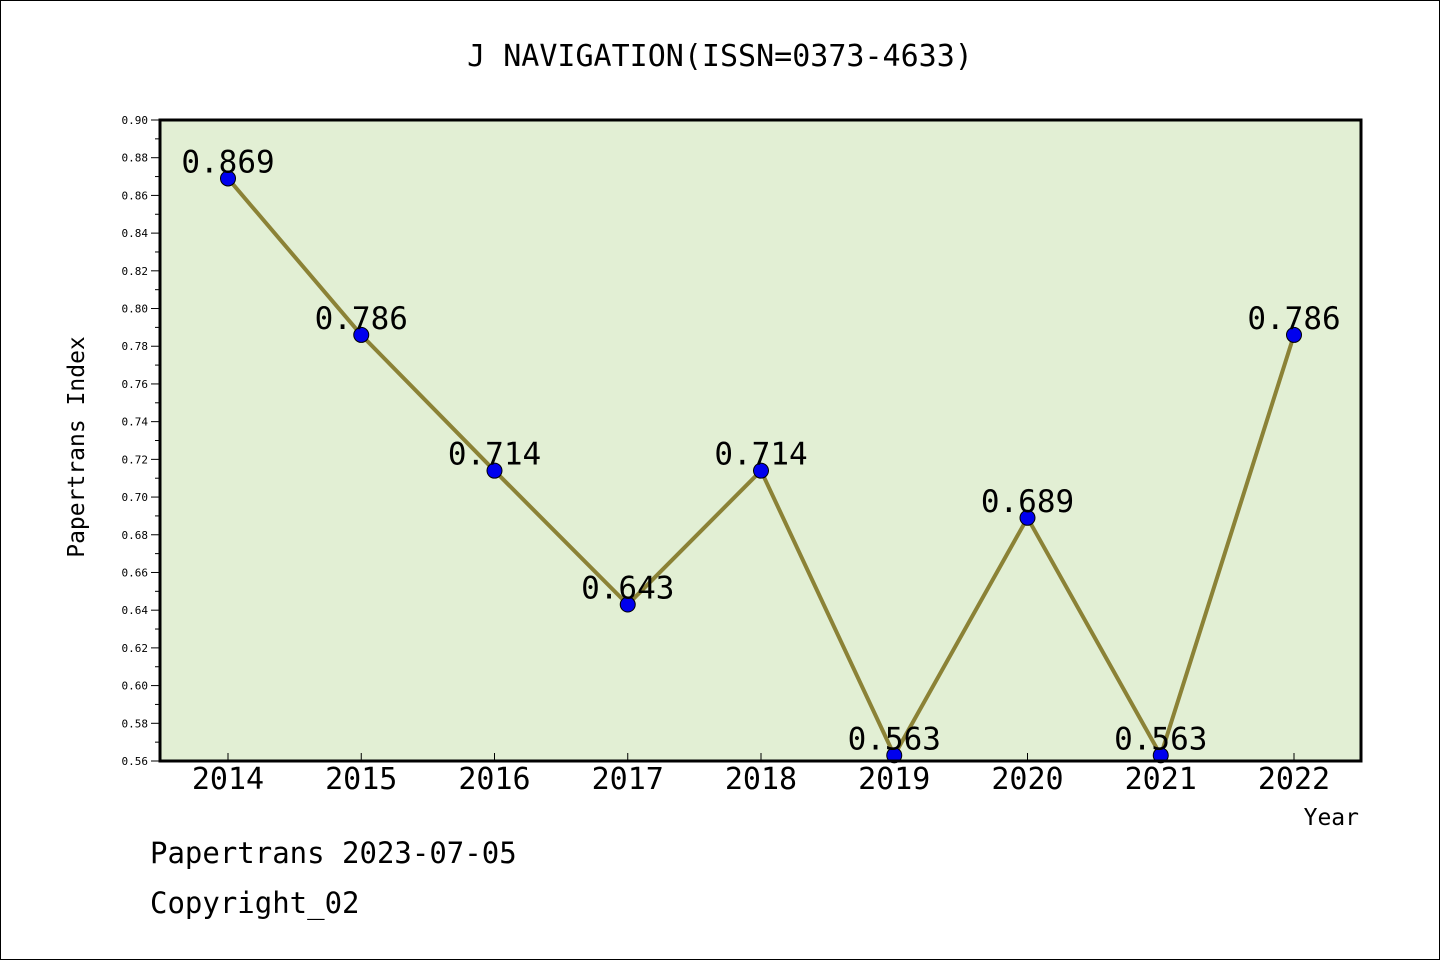  I want to click on x-tick-label: 2016, so click(494, 779).